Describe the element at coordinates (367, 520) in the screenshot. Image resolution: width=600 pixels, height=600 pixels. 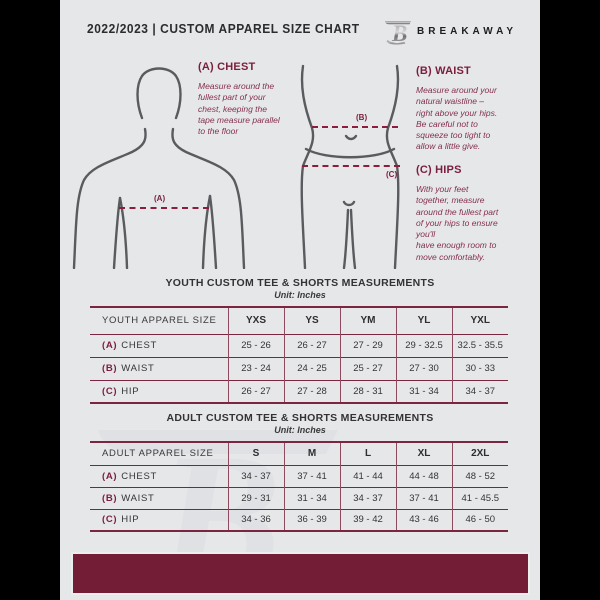
I see `cell: 39 - 42` at that location.